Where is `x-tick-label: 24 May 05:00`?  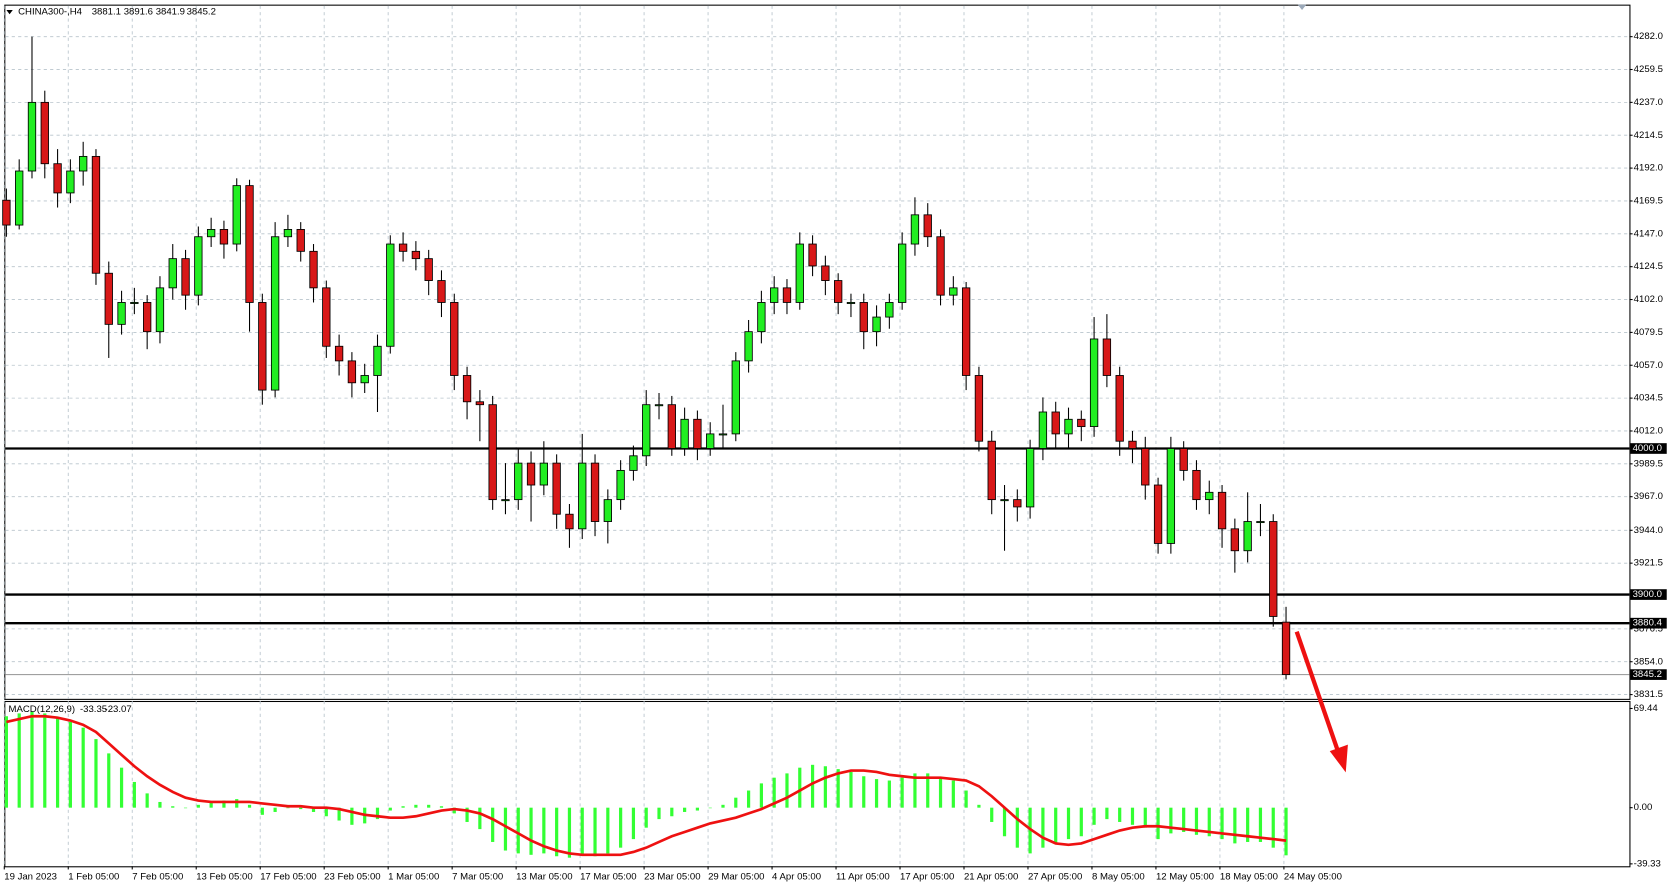 x-tick-label: 24 May 05:00 is located at coordinates (1313, 876).